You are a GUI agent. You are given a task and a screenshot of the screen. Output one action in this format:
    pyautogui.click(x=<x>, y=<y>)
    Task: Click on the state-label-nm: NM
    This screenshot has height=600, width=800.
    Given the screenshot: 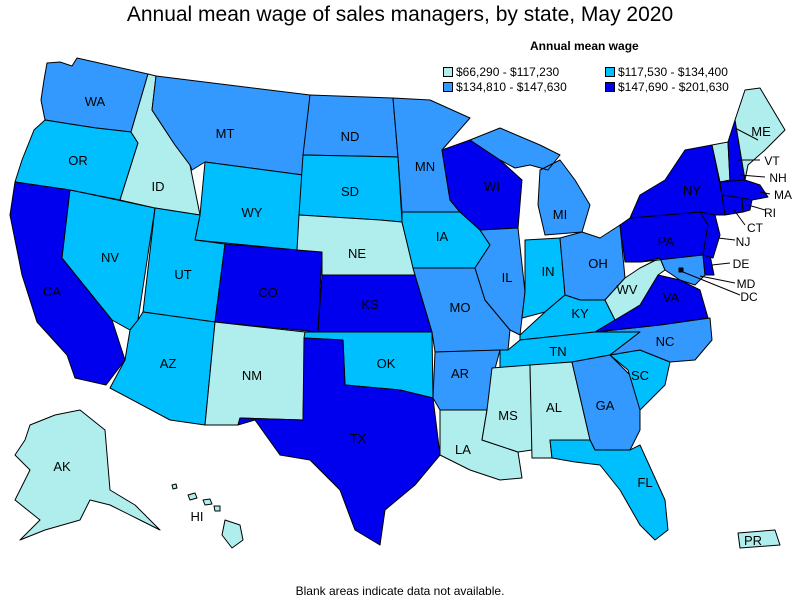 What is the action you would take?
    pyautogui.click(x=252, y=375)
    